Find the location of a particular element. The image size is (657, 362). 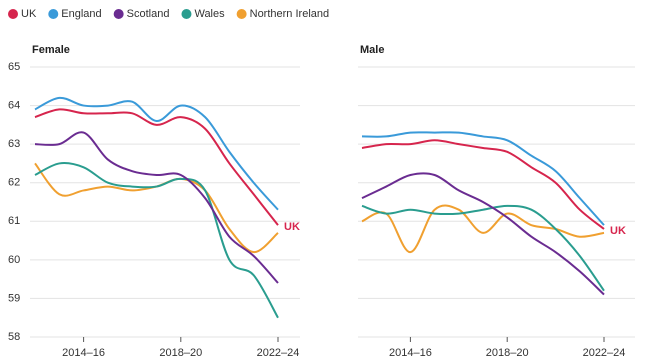

y-tick-label: 60 is located at coordinates (14, 260).